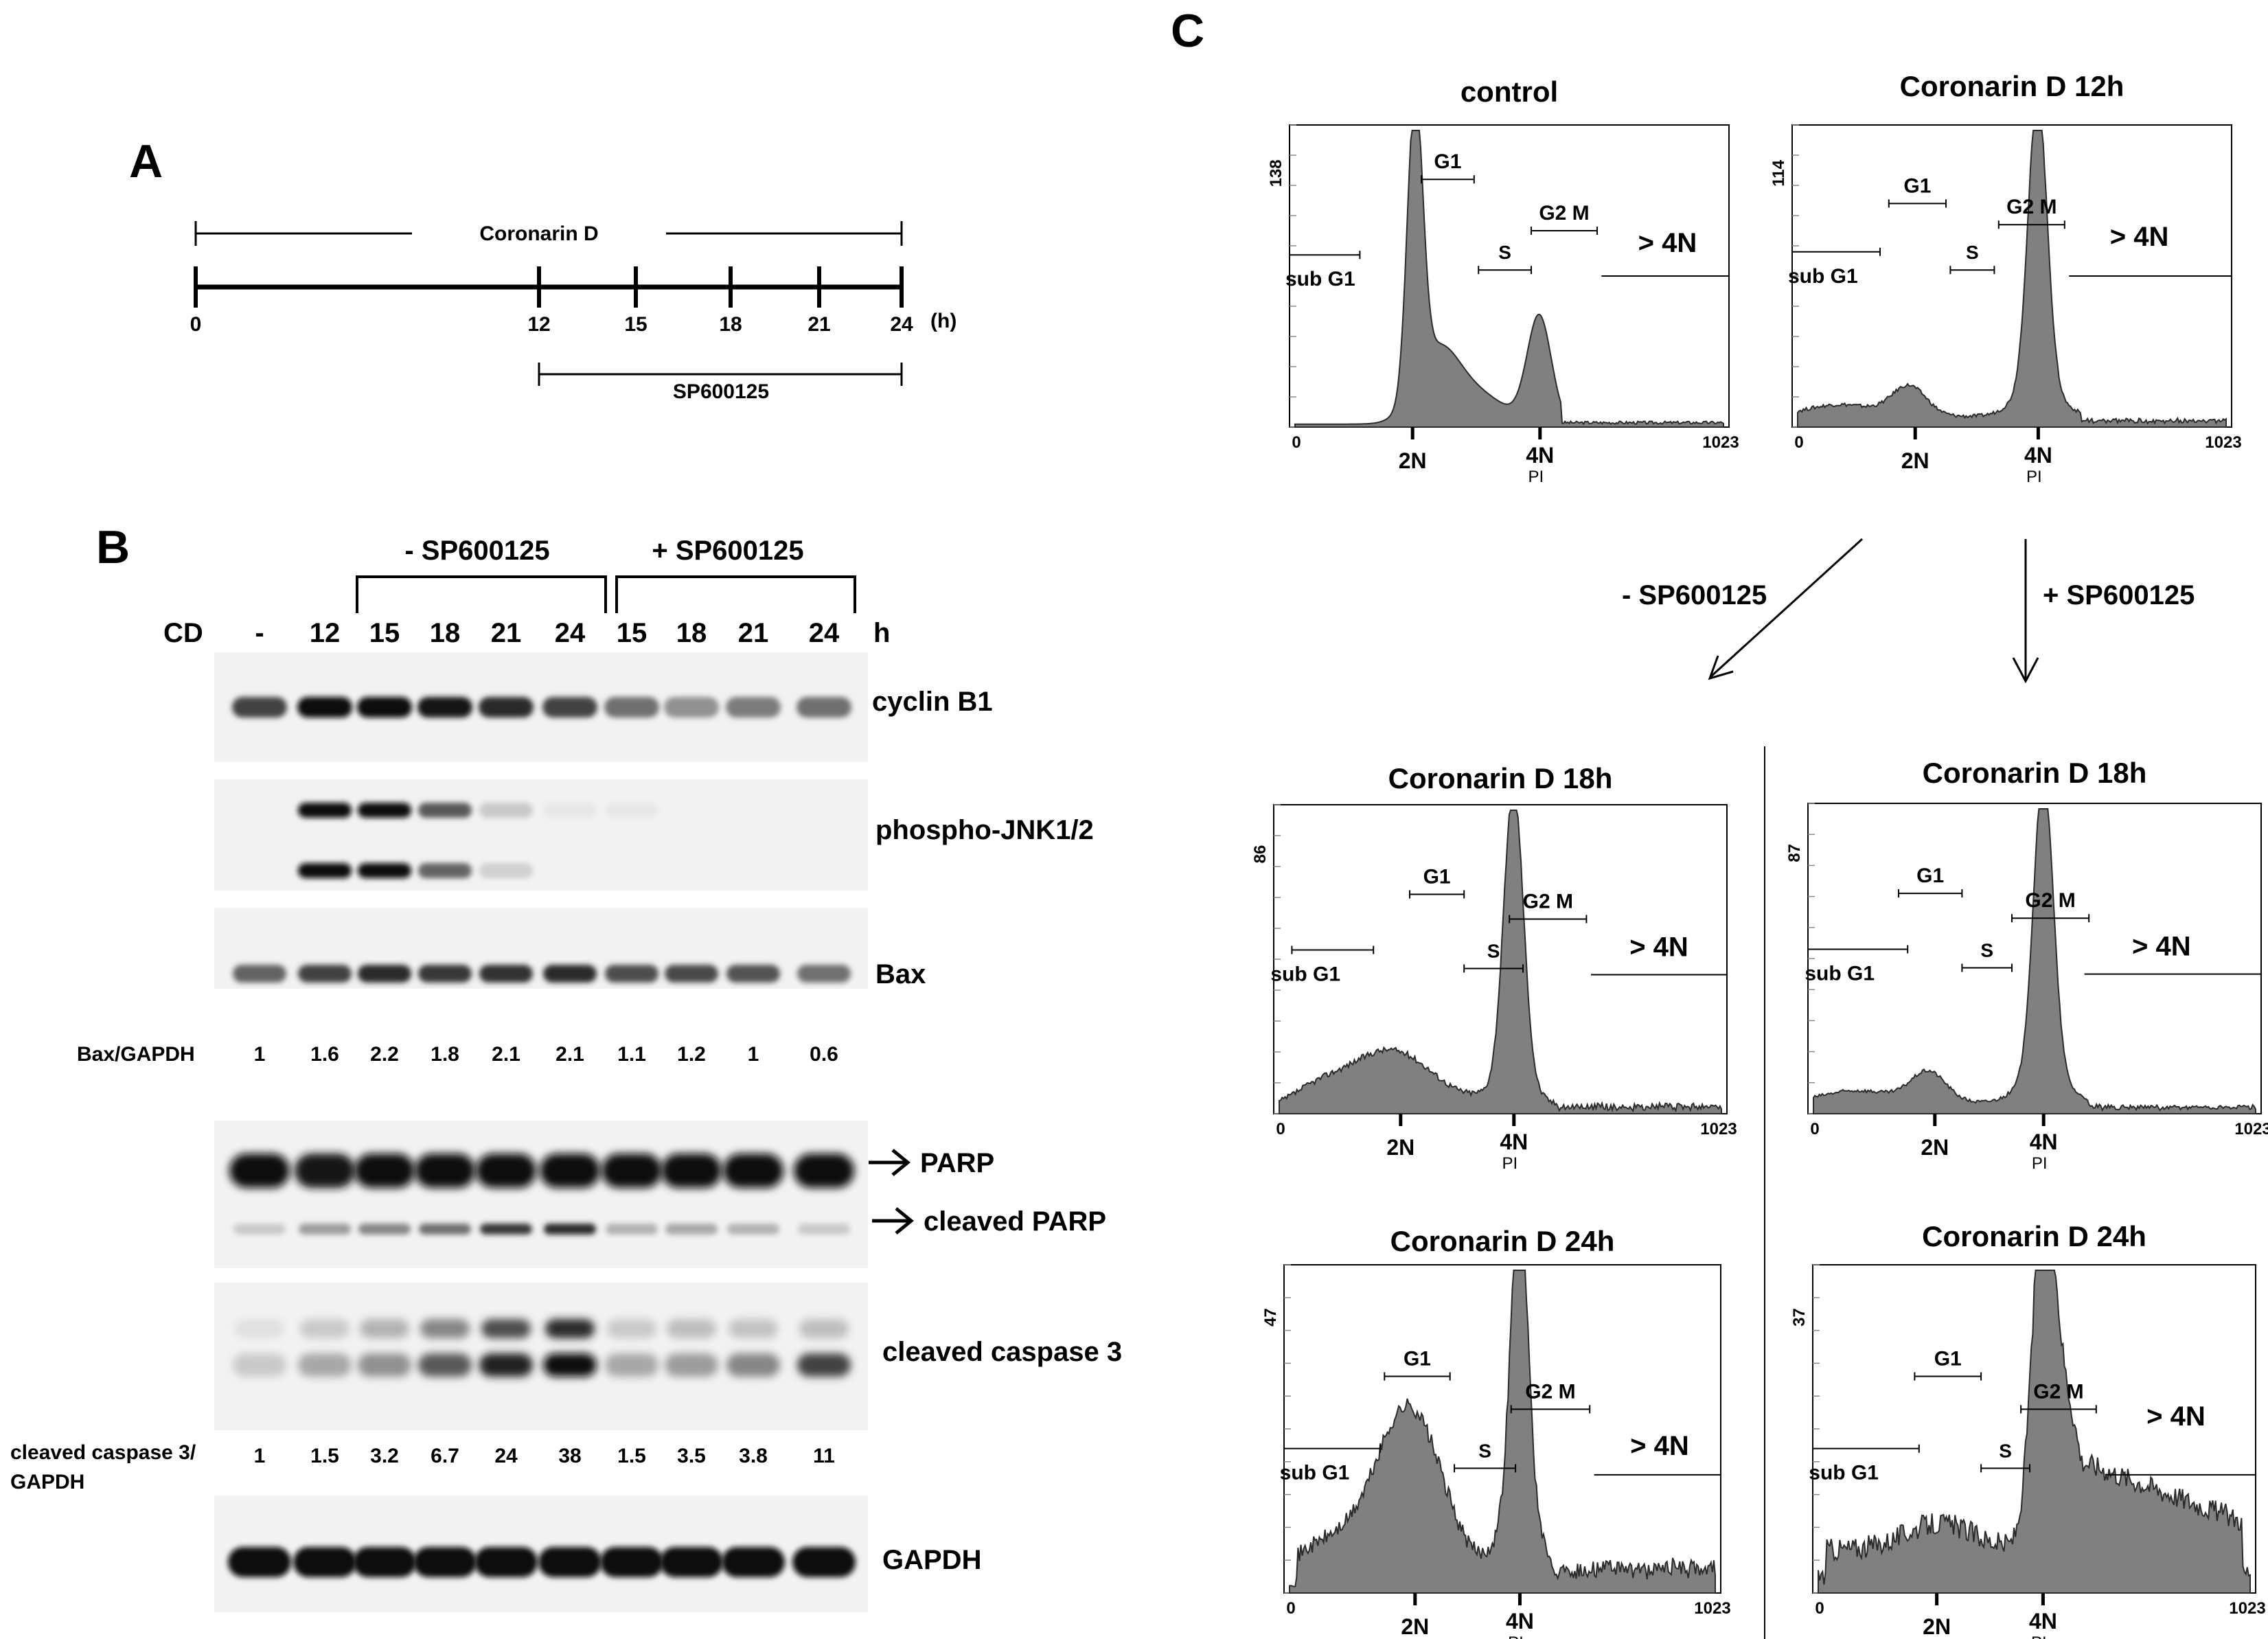  Describe the element at coordinates (753, 1456) in the screenshot. I see `casp-ratio-value: 3.8` at that location.